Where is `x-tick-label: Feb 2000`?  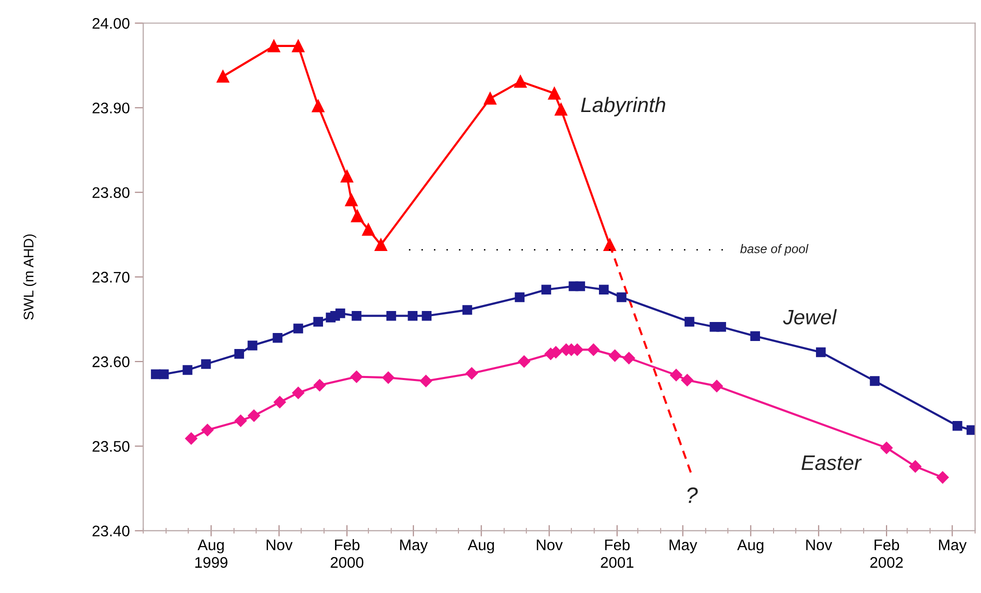
x-tick-label: Feb 2000 is located at coordinates (347, 553).